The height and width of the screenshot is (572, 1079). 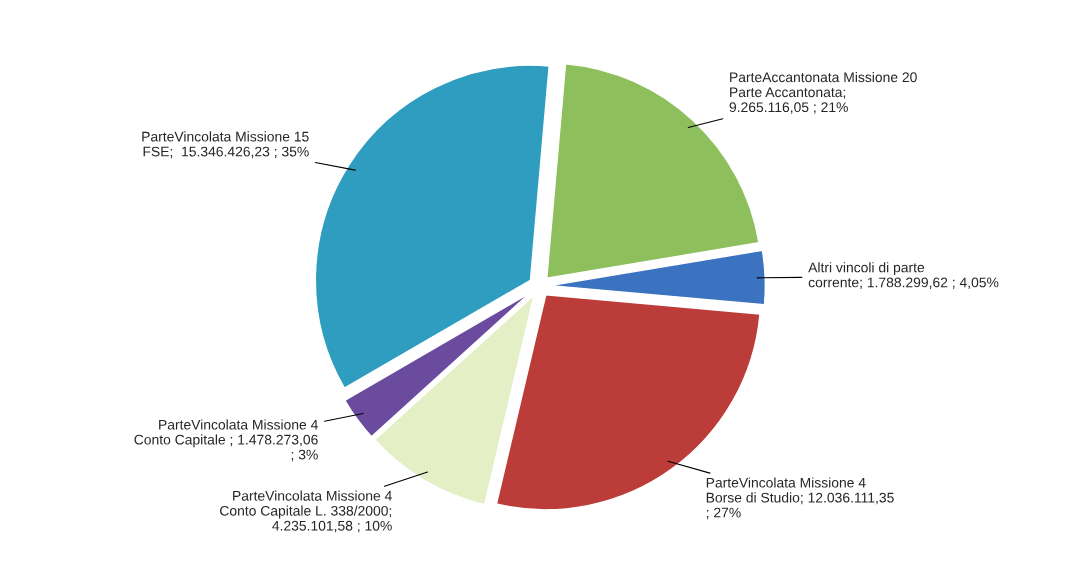 I want to click on slice-label: ParteVincolata Missione 4 Conto Capitale L. 338/2000; 4.235.101,58 ; 10%, so click(x=306, y=511).